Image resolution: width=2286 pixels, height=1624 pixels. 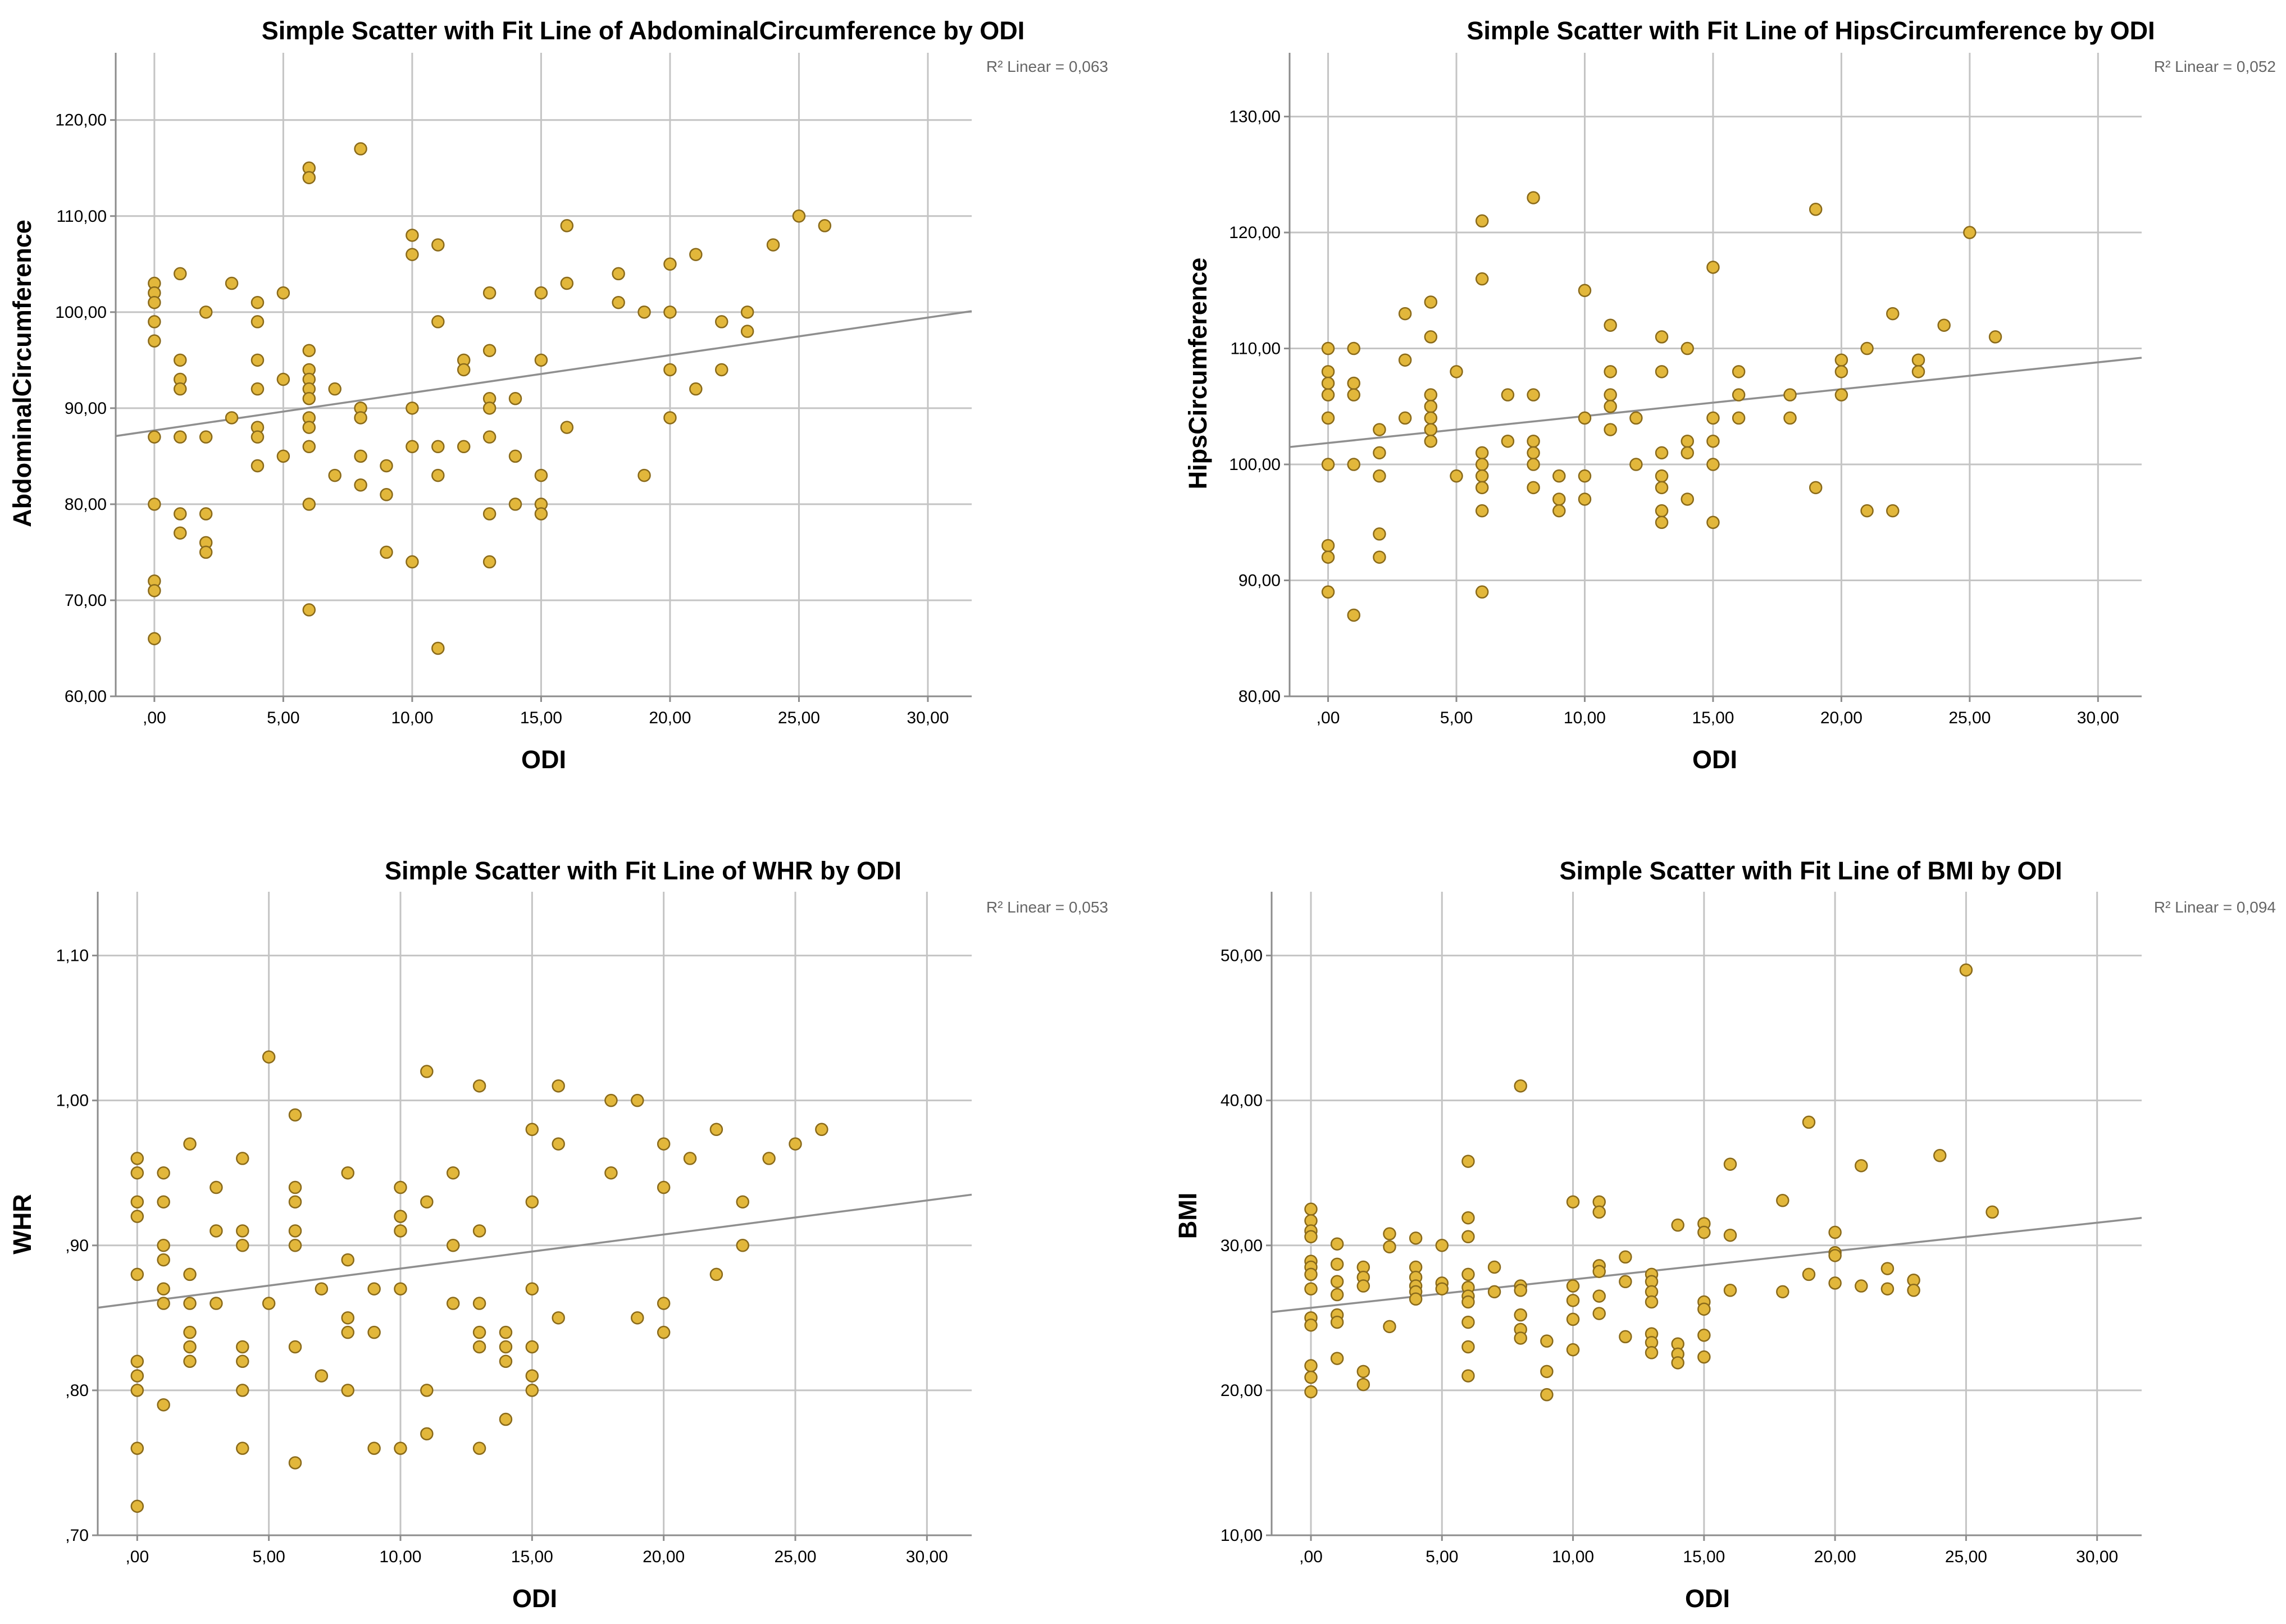 I want to click on r2-label: R² Linear = 0,052, so click(x=2215, y=66).